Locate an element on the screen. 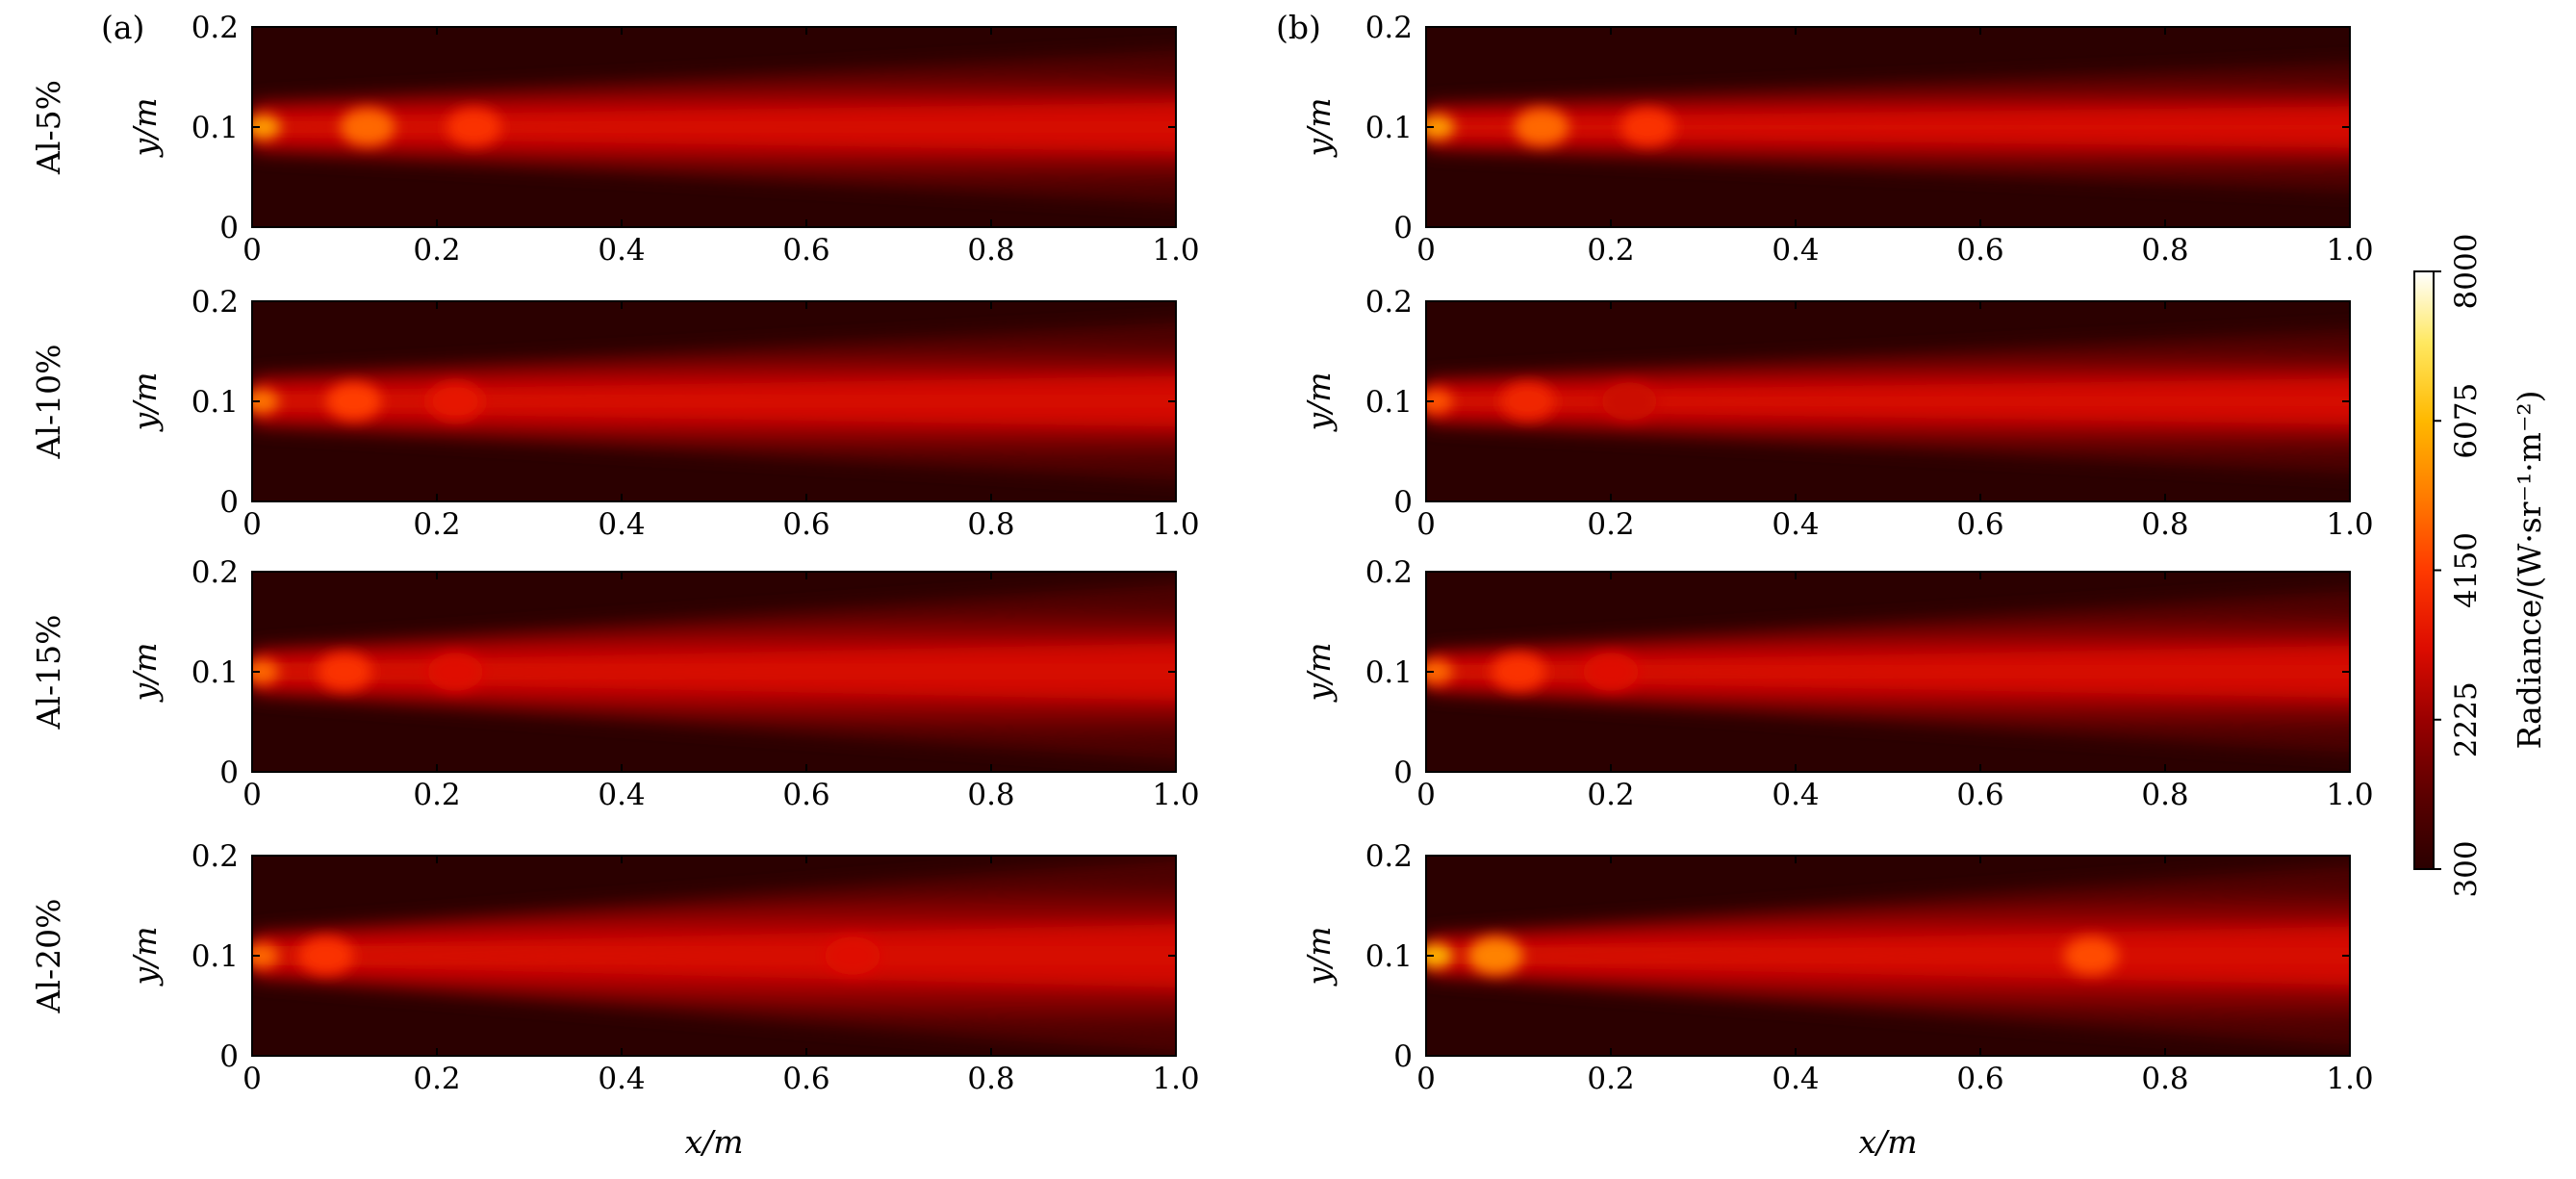 This screenshot has height=1179, width=2576. row-label: Al-10% is located at coordinates (48, 402).